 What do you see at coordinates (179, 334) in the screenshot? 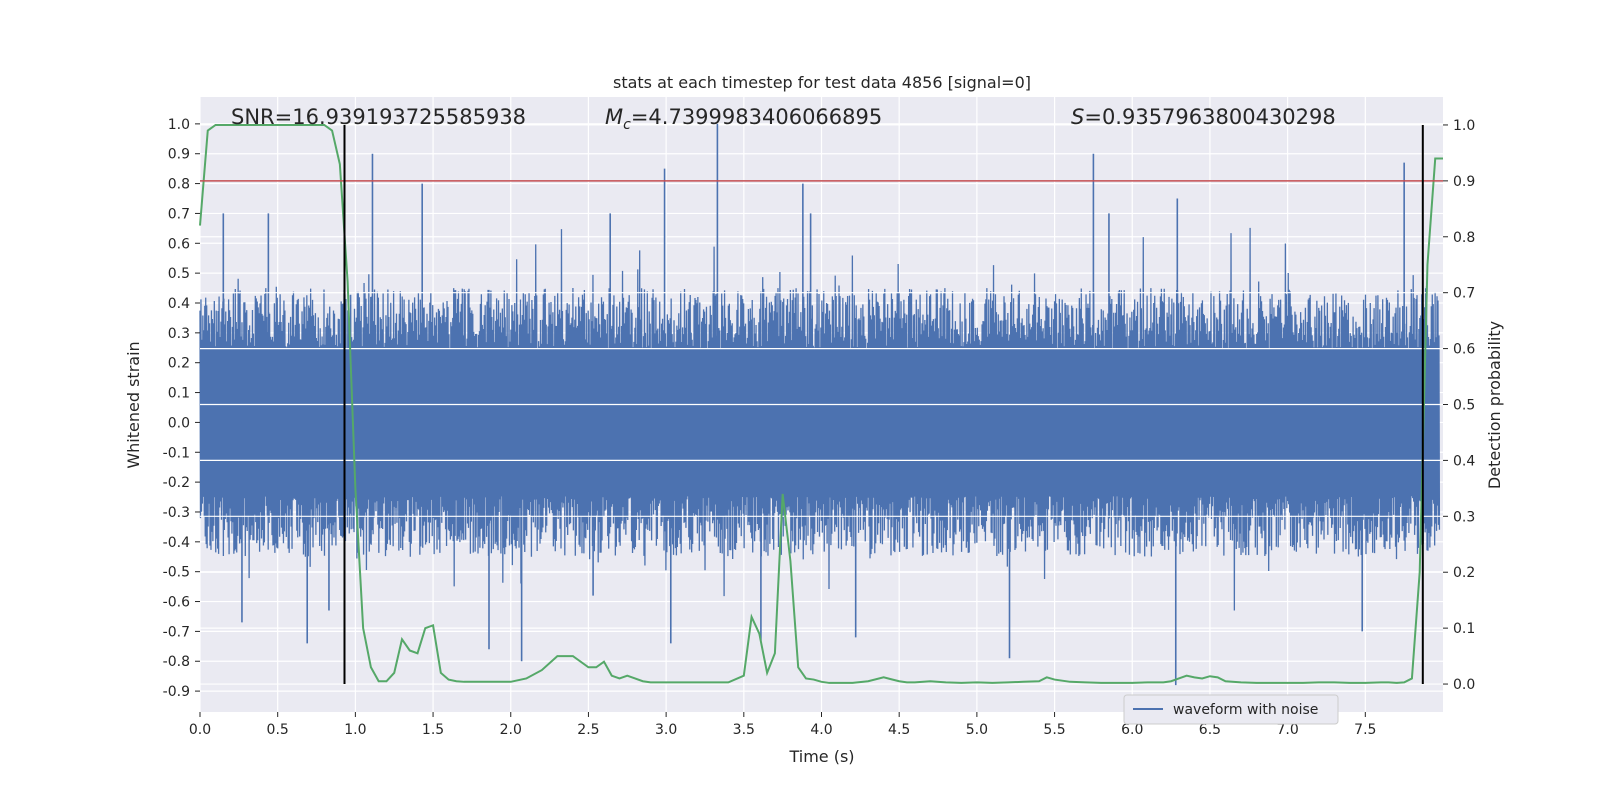
I see `y-tick-label: 0.3` at bounding box center [179, 334].